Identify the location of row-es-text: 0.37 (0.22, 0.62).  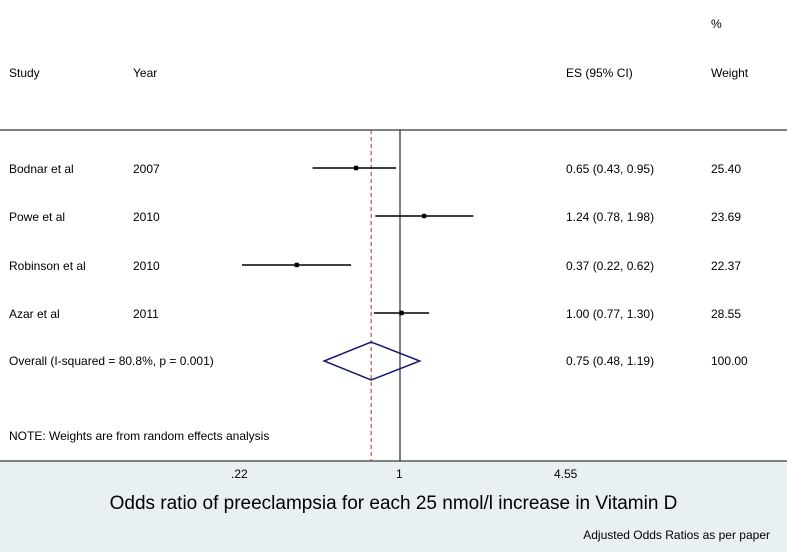
(610, 266).